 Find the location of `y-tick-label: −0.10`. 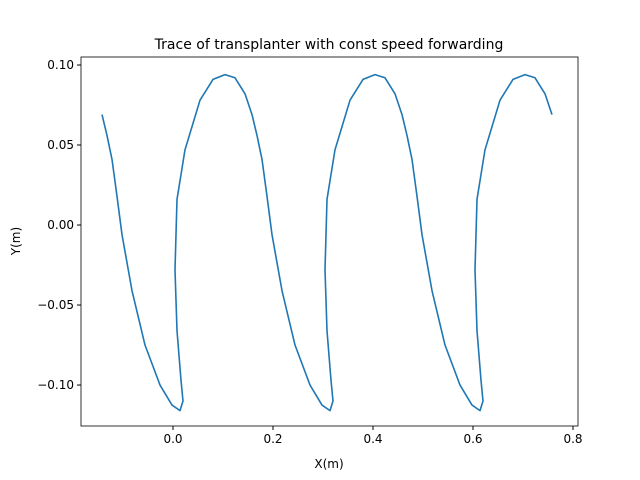

y-tick-label: −0.10 is located at coordinates (55, 385).